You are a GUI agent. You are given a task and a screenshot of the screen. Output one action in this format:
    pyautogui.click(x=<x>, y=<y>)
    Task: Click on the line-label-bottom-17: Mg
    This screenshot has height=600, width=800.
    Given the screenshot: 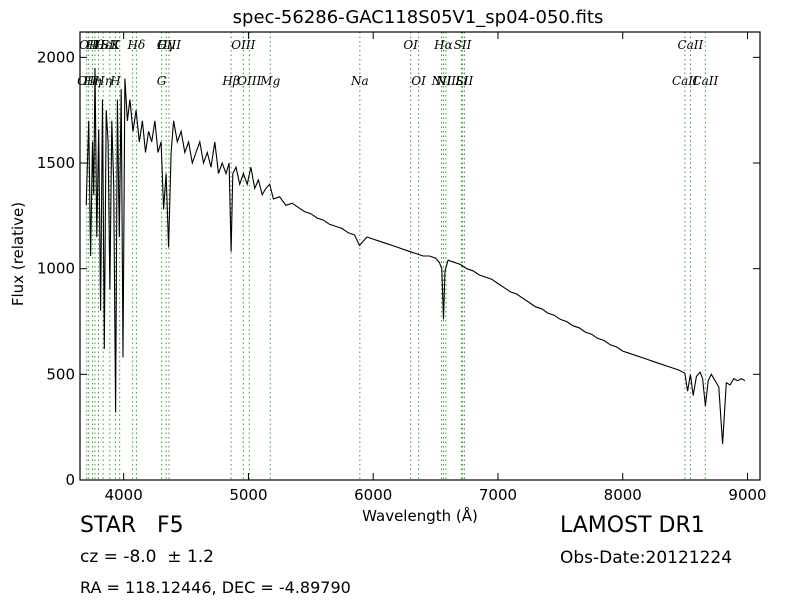 What is the action you would take?
    pyautogui.click(x=269, y=81)
    